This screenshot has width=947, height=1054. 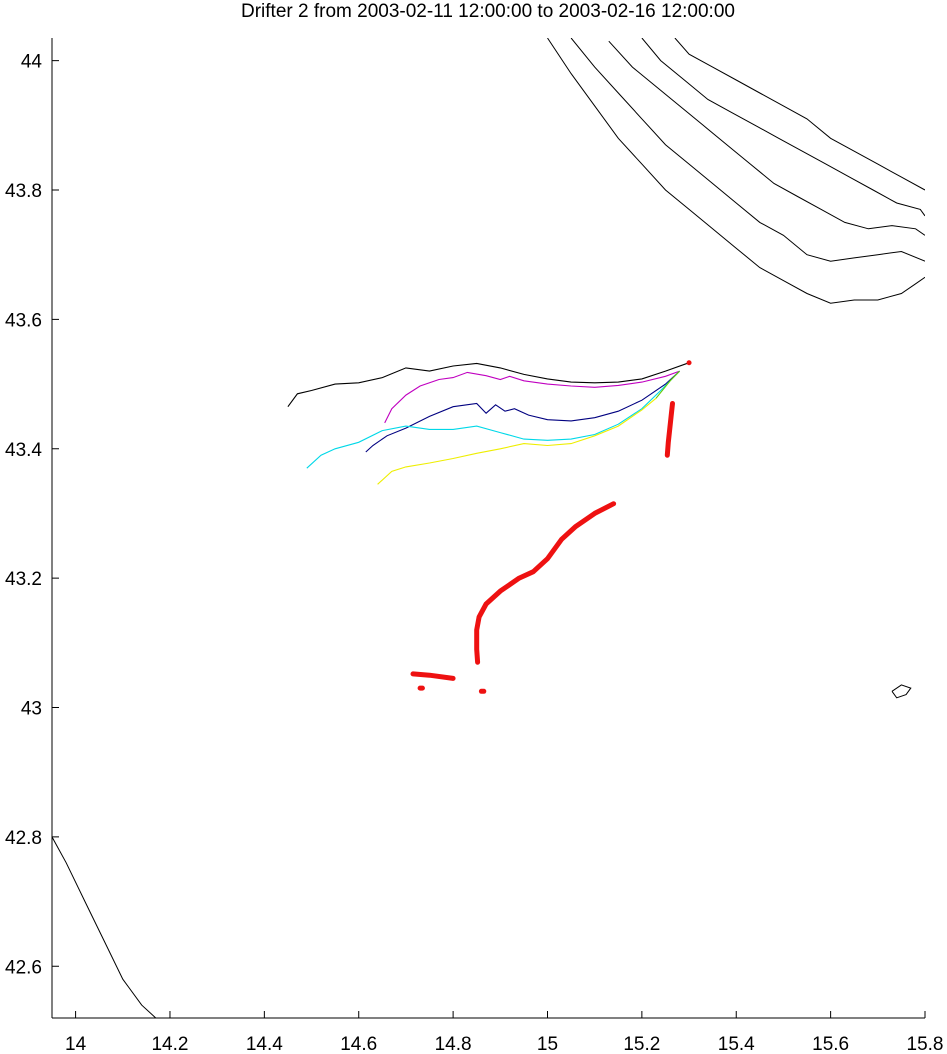 What do you see at coordinates (23, 838) in the screenshot?
I see `y-tick-label: 42.8` at bounding box center [23, 838].